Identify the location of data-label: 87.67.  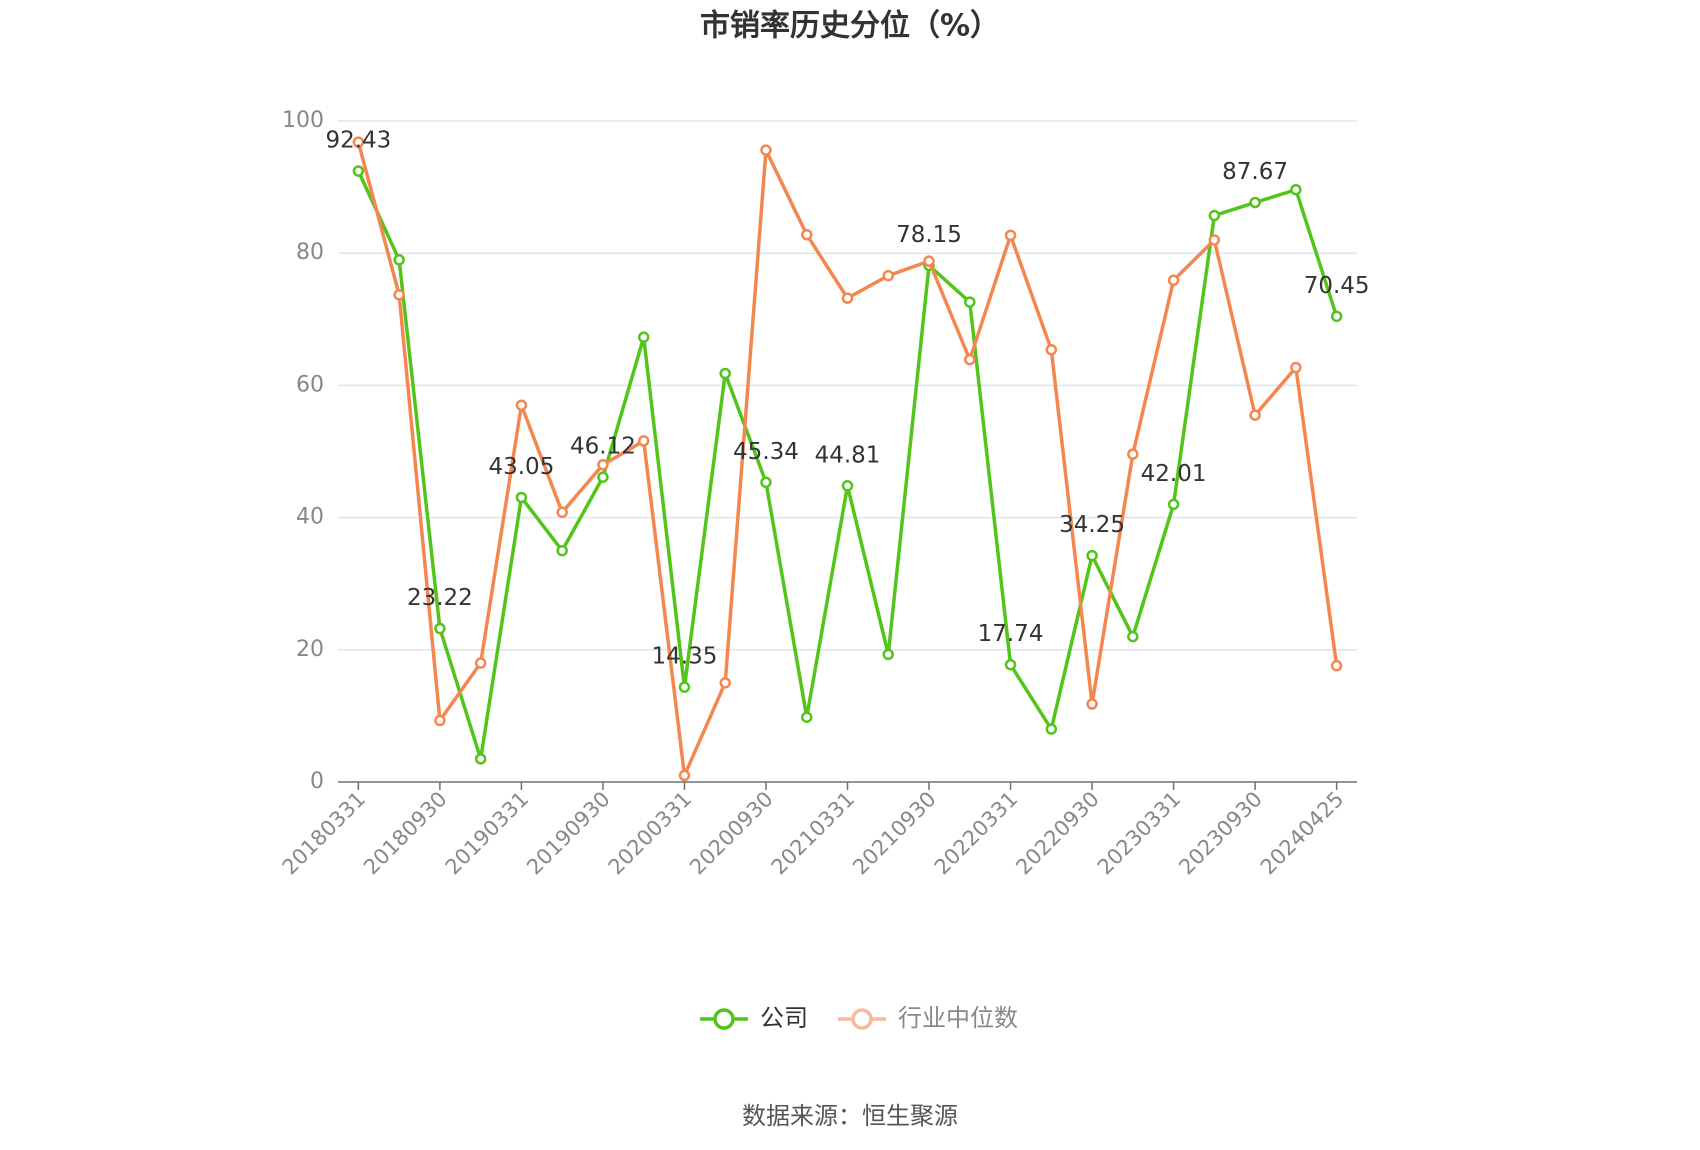
(1255, 172).